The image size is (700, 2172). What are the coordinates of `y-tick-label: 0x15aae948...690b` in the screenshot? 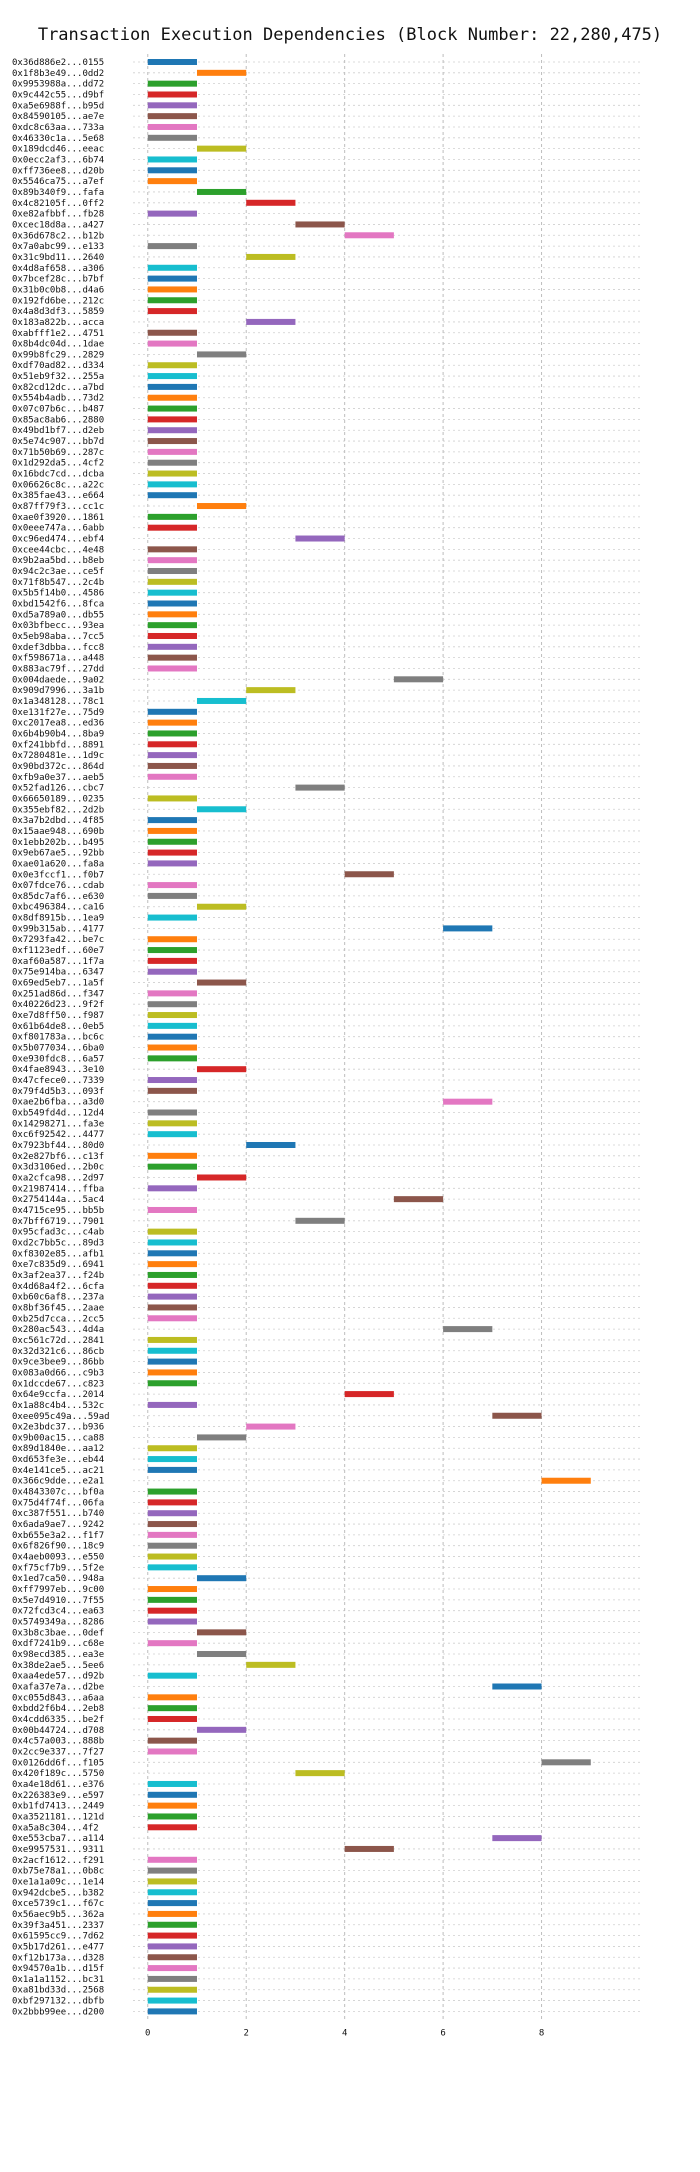 It's located at (58, 832).